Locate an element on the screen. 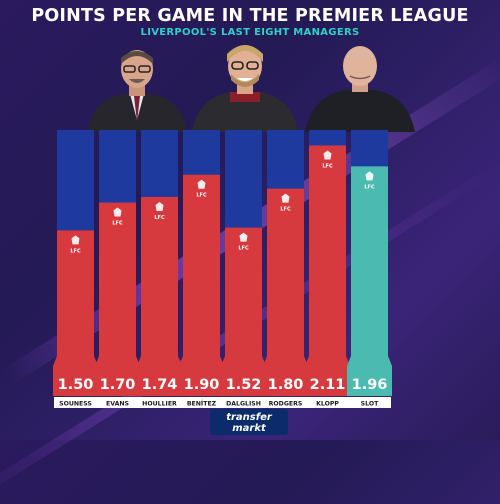 The image size is (500, 504). category-label: BENÍTEZ is located at coordinates (202, 403).